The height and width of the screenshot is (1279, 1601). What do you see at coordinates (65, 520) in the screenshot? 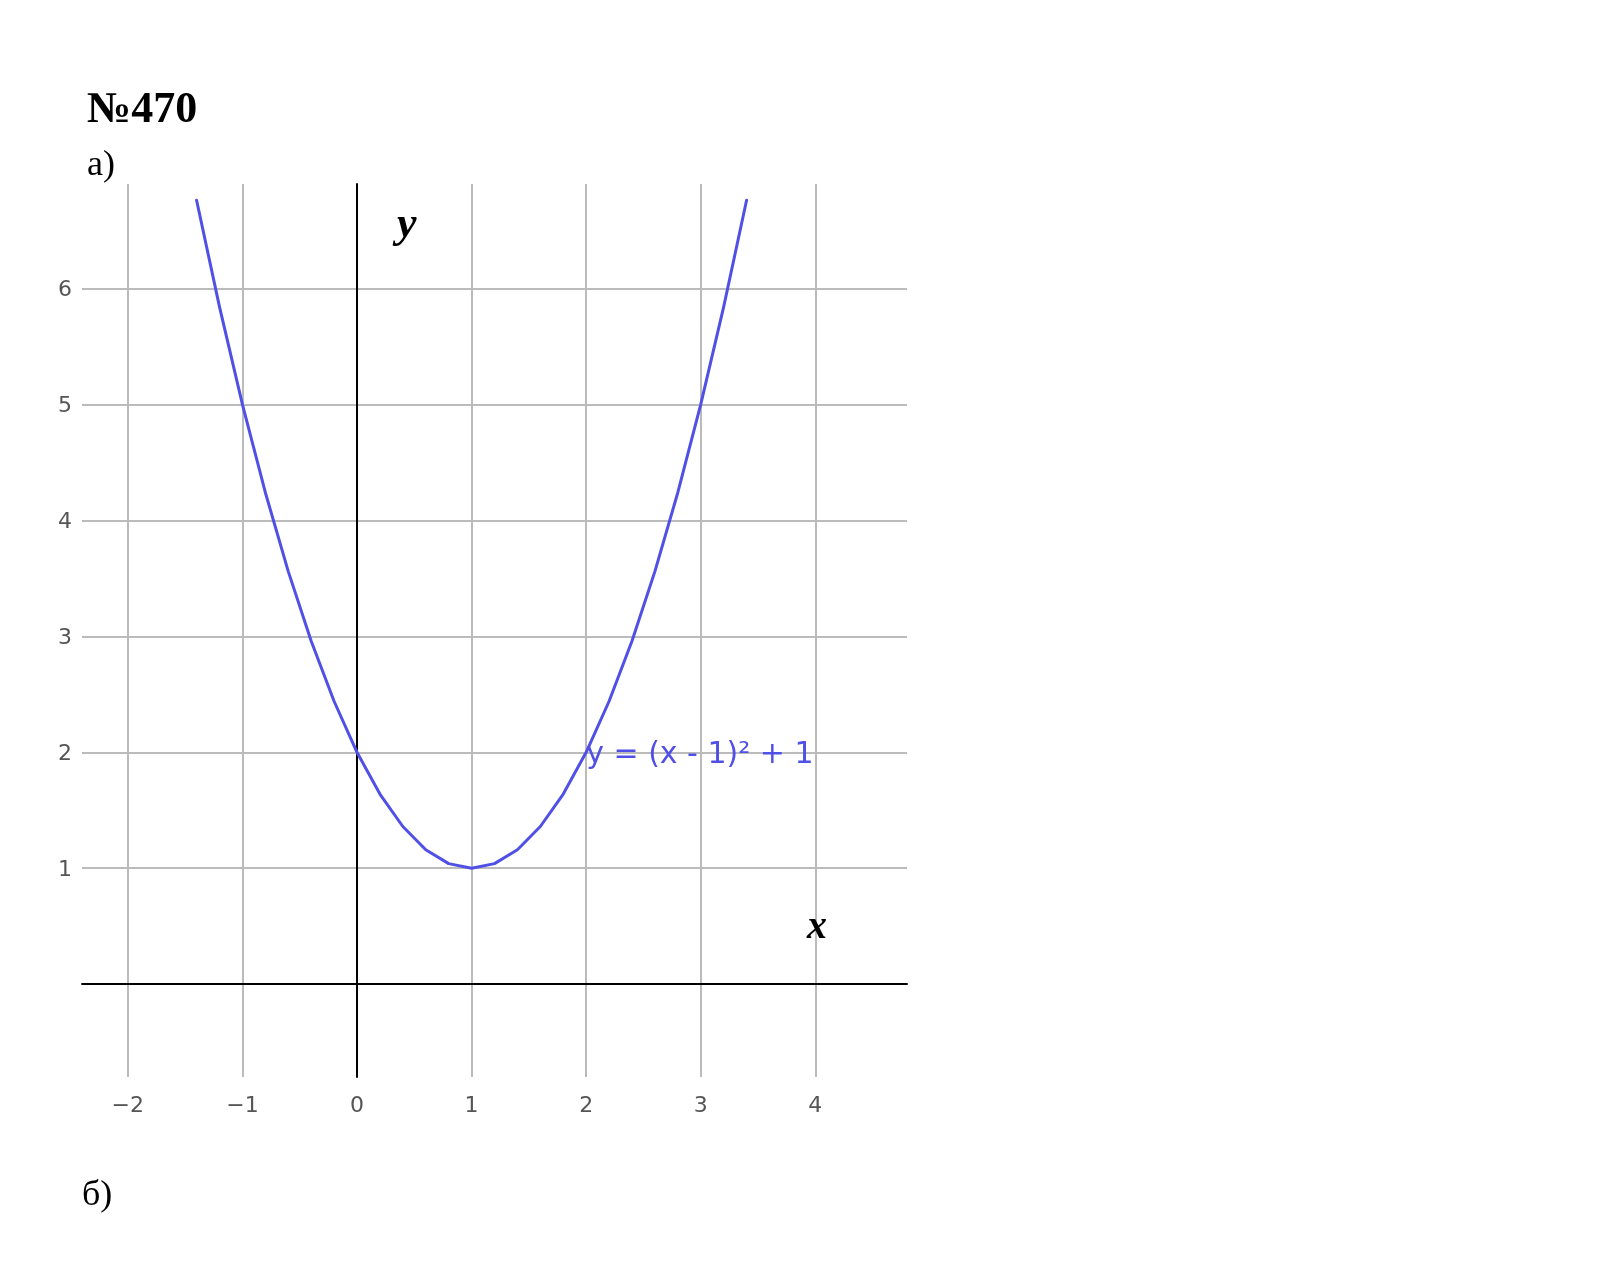
I see `y-tick-label: 4` at bounding box center [65, 520].